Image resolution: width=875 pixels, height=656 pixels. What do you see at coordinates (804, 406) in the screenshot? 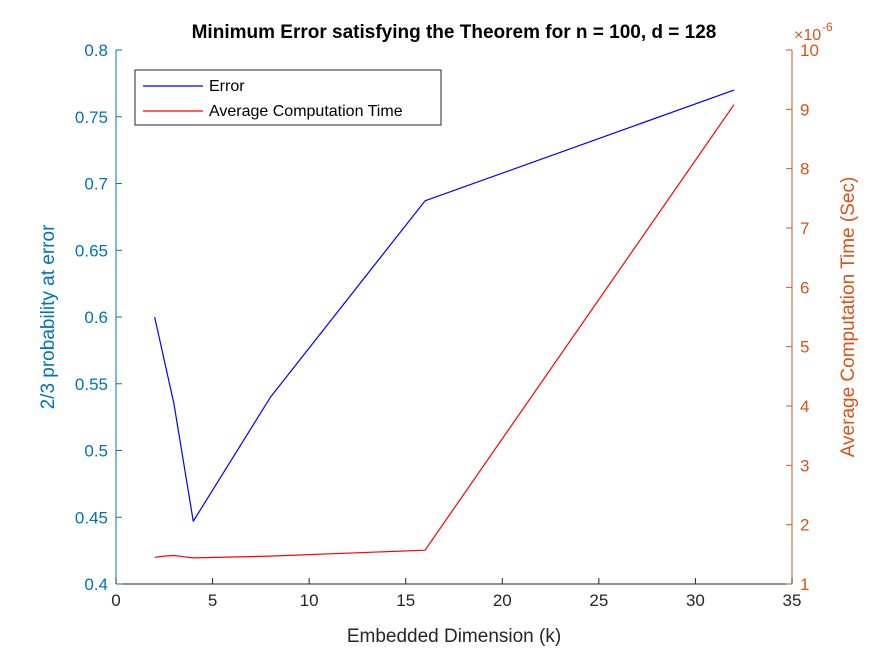
I see `right-y-tick-label: 4` at bounding box center [804, 406].